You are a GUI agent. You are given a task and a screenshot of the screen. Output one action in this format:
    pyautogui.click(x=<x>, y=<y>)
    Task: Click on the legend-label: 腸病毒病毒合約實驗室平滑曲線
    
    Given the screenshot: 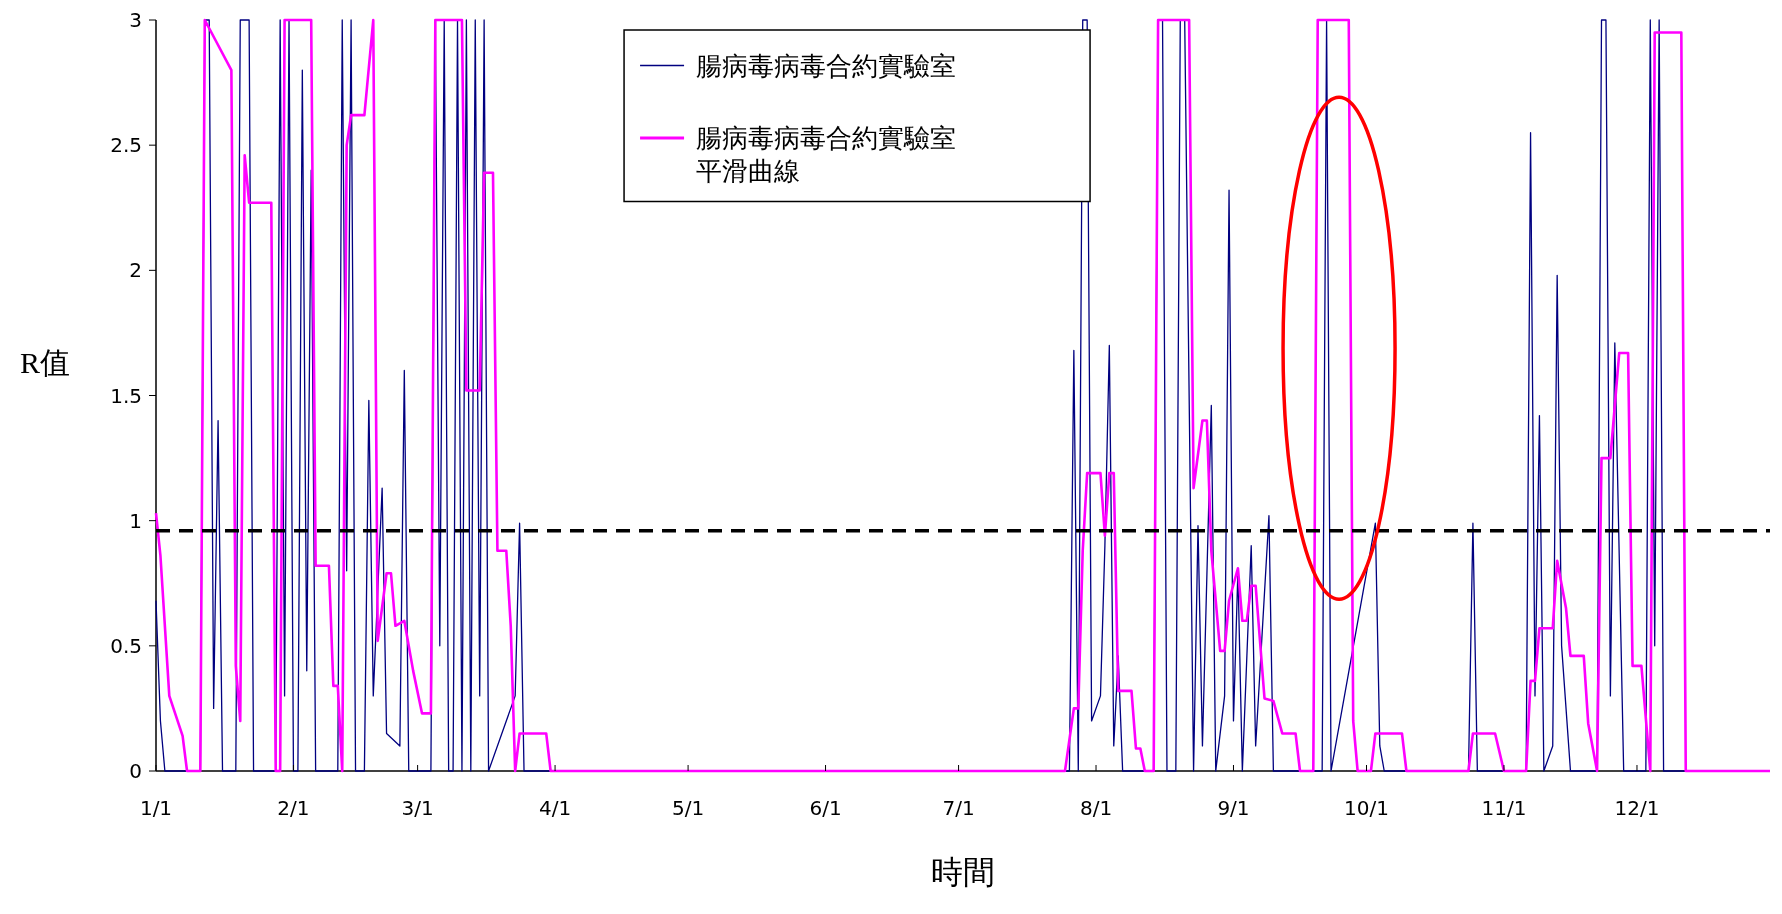 What is the action you would take?
    pyautogui.click(x=826, y=154)
    